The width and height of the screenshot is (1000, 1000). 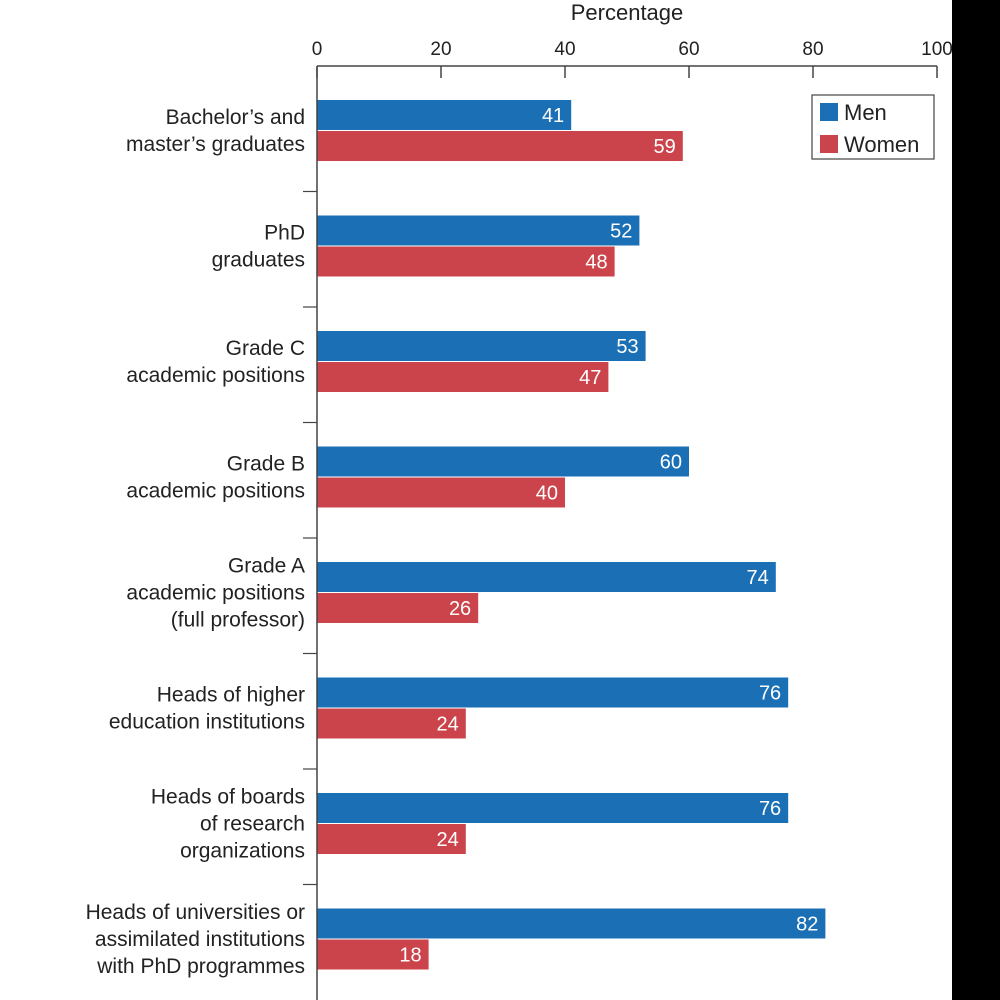 What do you see at coordinates (228, 797) in the screenshot?
I see `category-label: Heads of boards` at bounding box center [228, 797].